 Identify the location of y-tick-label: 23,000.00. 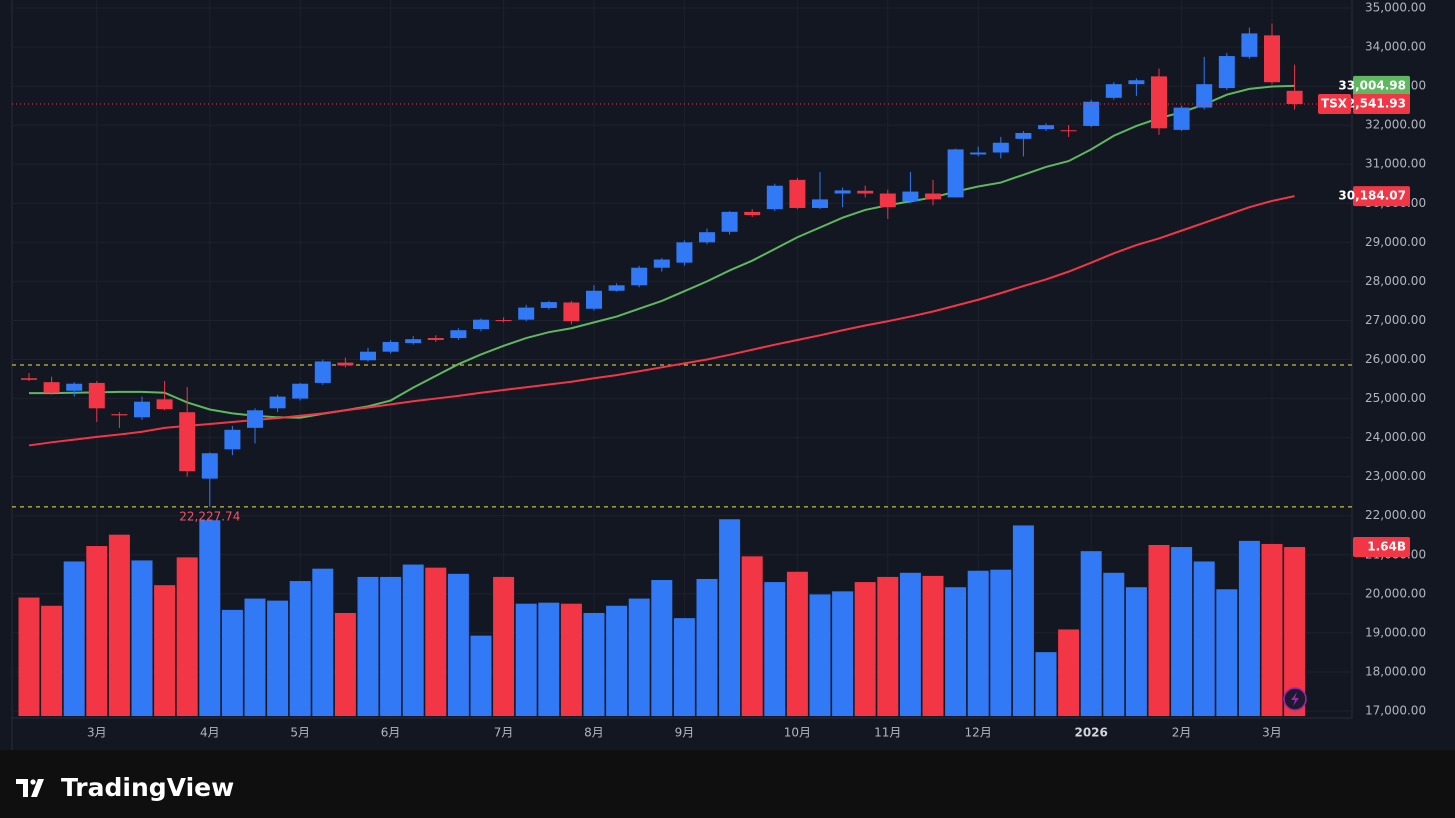
(1395, 476).